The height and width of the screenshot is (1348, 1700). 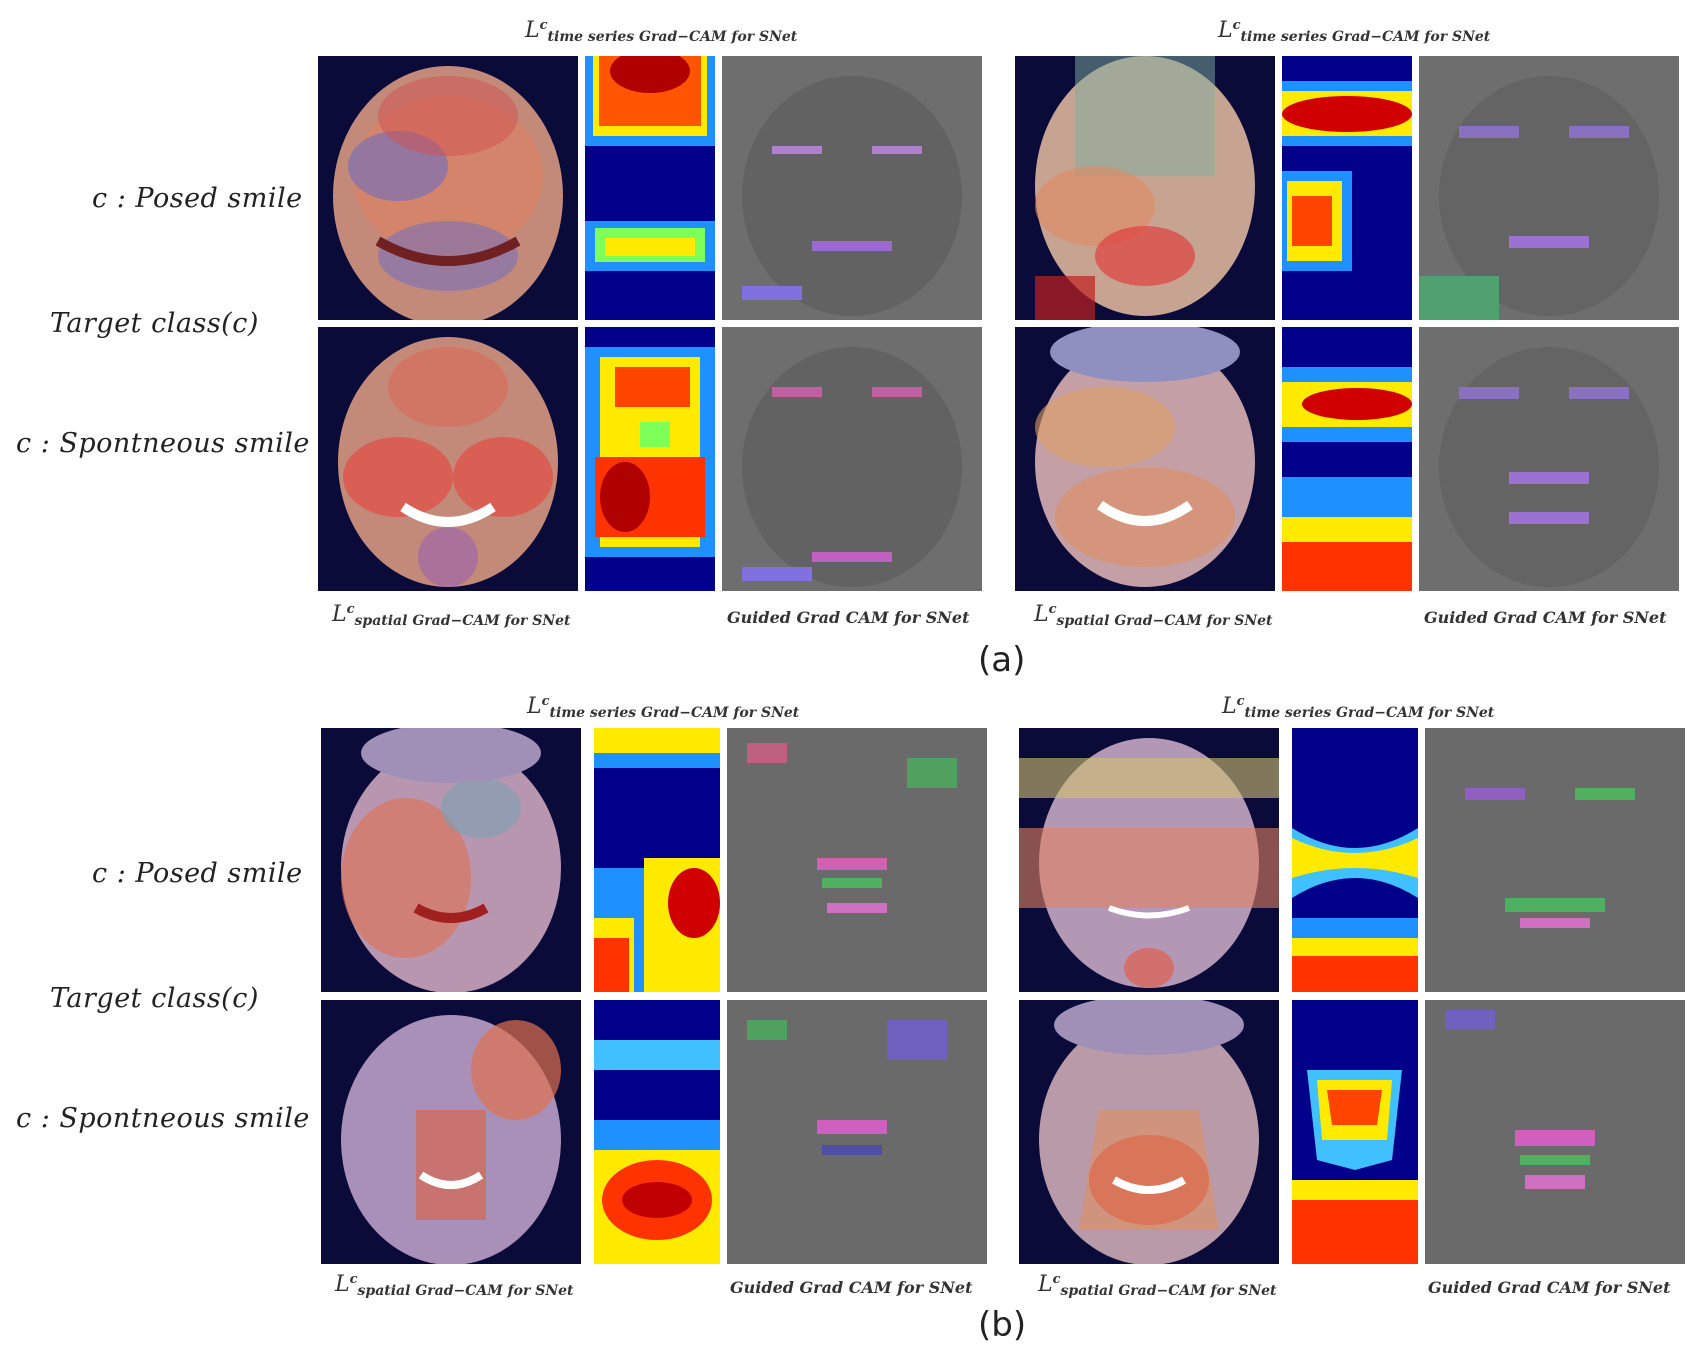 What do you see at coordinates (1149, 860) in the screenshot?
I see `face-gradcam-b-posed-right` at bounding box center [1149, 860].